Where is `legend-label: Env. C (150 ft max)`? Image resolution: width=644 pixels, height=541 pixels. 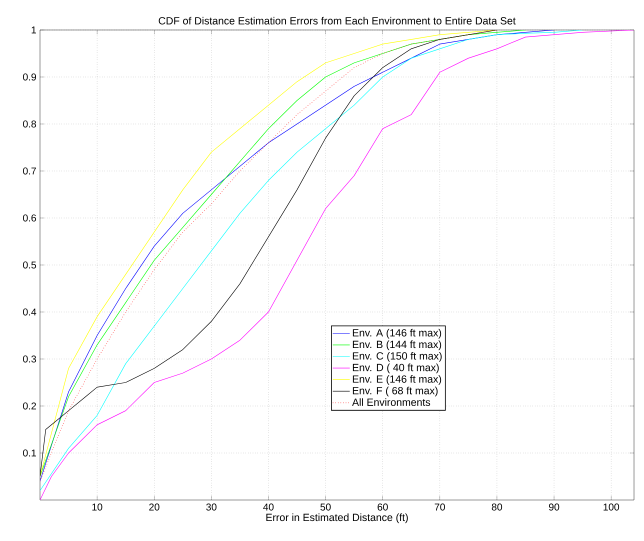 legend-label: Env. C (150 ft max) is located at coordinates (397, 357).